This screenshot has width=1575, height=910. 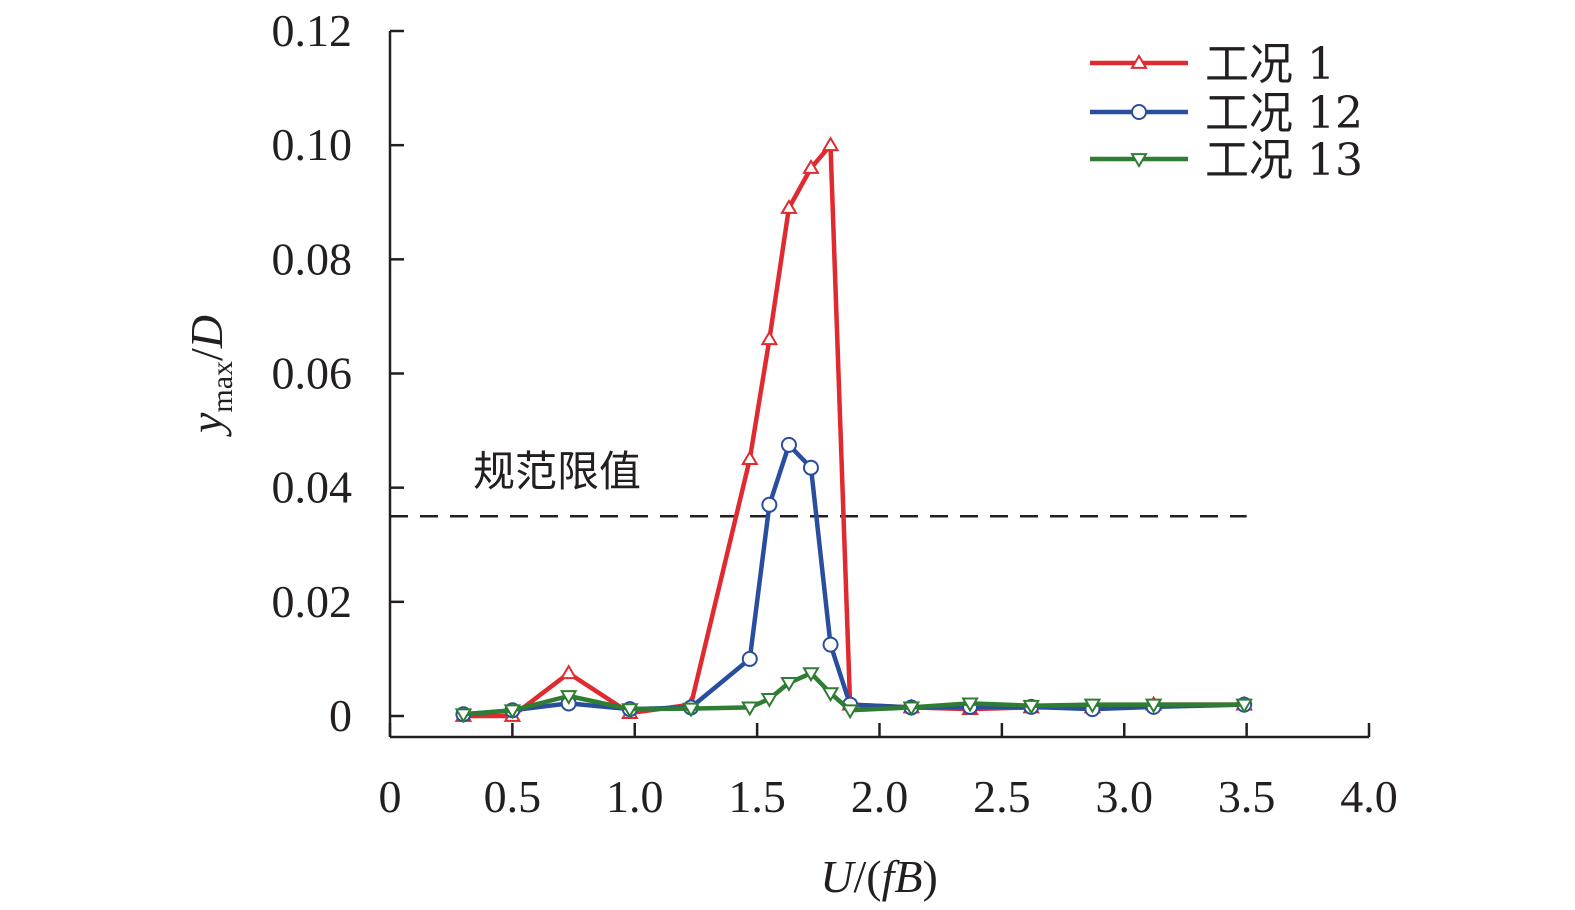 I want to click on legend-label: 工况 13, so click(x=1284, y=160).